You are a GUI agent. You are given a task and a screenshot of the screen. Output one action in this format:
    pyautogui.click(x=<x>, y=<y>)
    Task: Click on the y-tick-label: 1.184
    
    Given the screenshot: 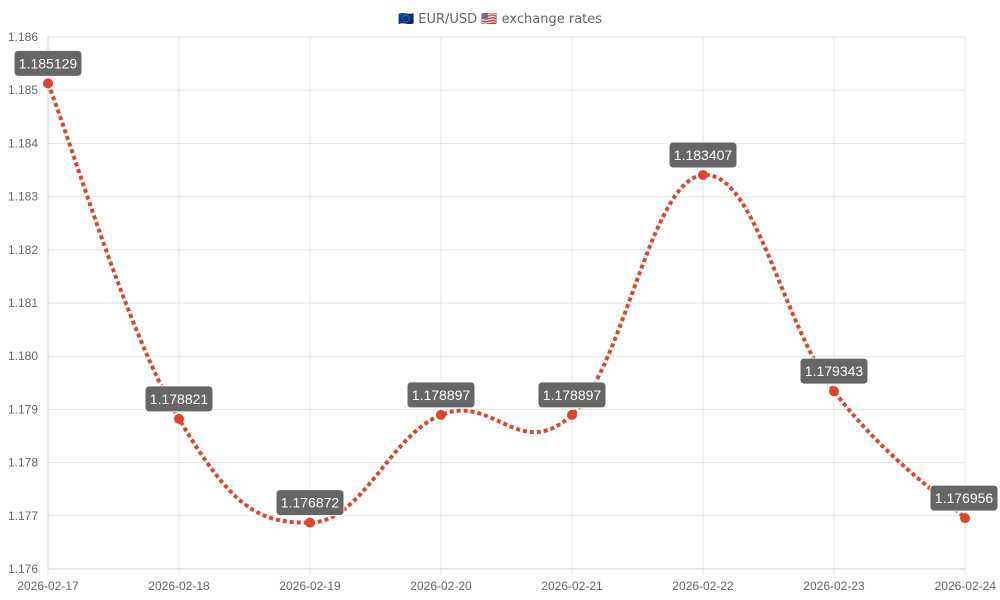 What is the action you would take?
    pyautogui.click(x=23, y=143)
    